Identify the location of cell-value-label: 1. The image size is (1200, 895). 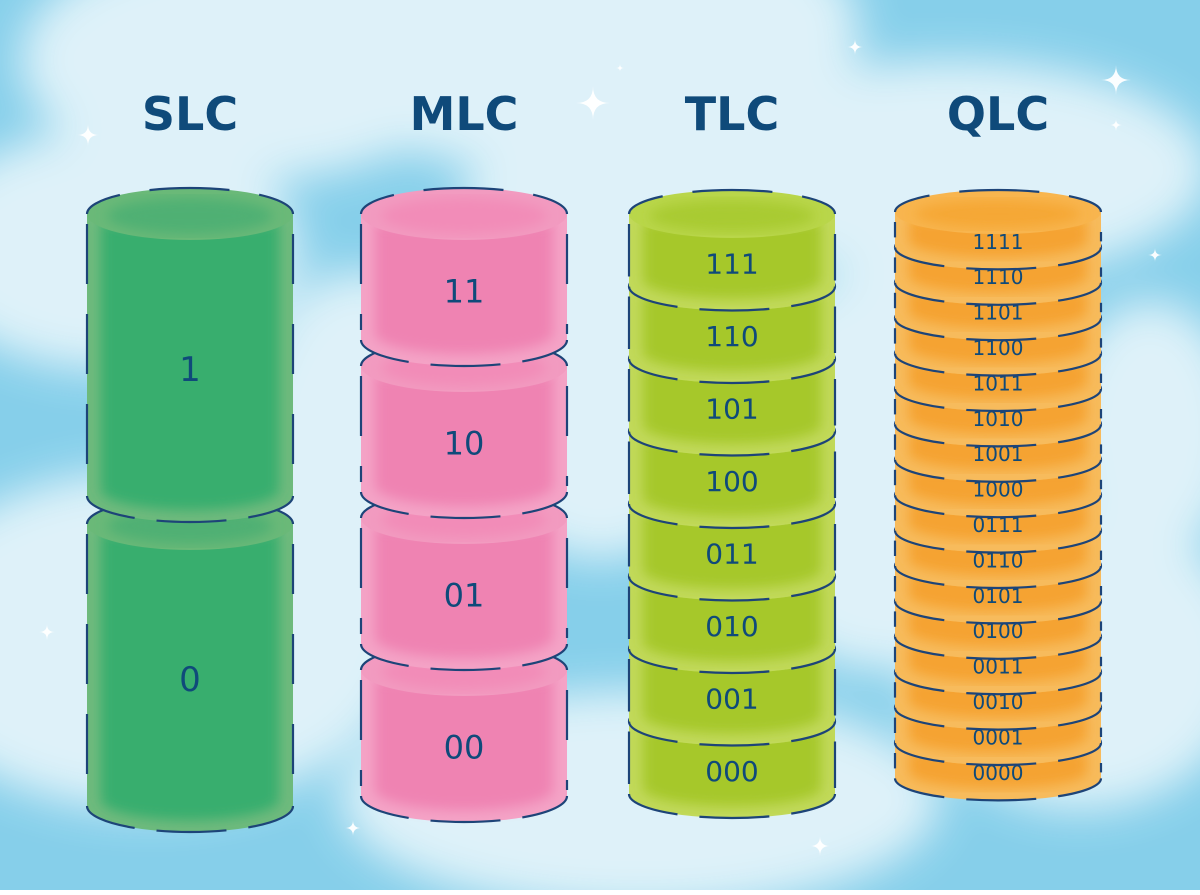
(190, 370).